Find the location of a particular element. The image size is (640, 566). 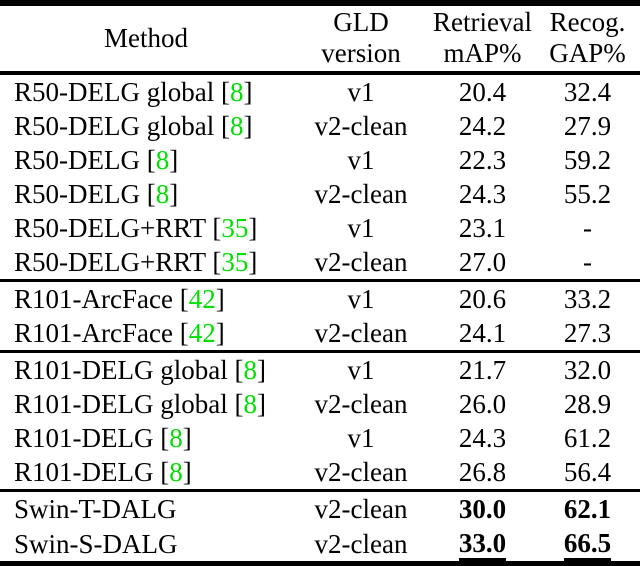

retrieval-map-value: 23.1 is located at coordinates (482, 228).